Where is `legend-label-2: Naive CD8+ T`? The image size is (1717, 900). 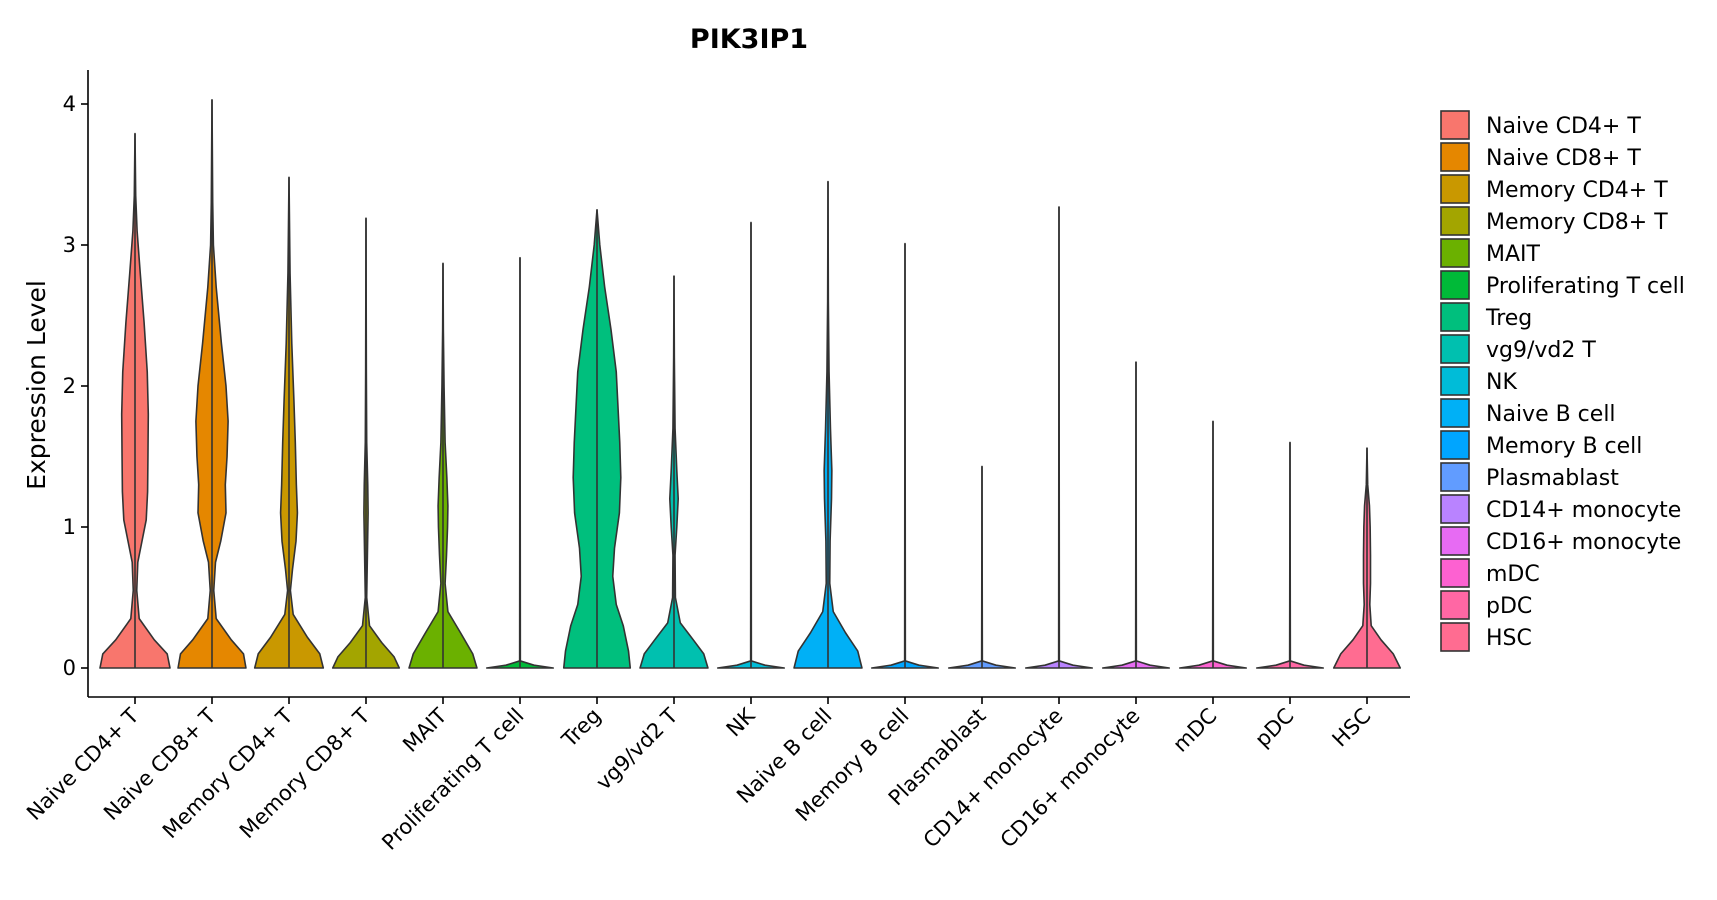 legend-label-2: Naive CD8+ T is located at coordinates (1563, 158).